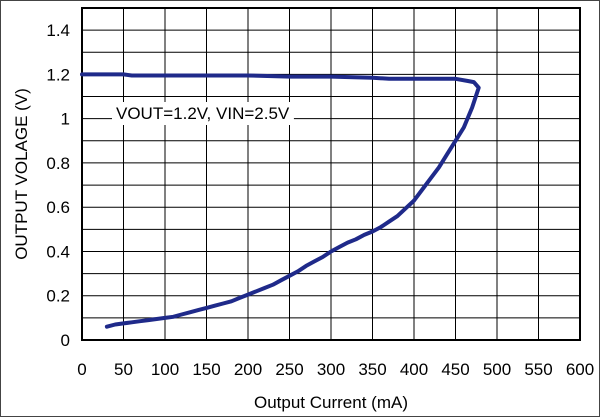 The width and height of the screenshot is (600, 417). Describe the element at coordinates (165, 369) in the screenshot. I see `x-tick-label: 100` at that location.